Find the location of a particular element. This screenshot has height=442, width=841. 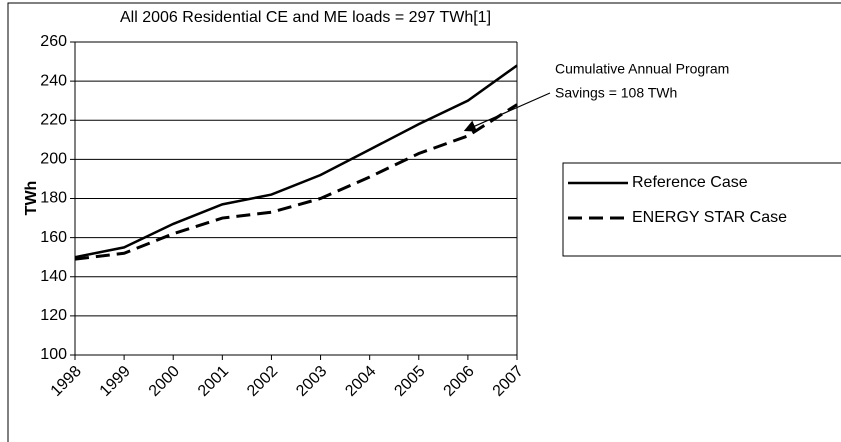

legend-label: ENERGY STAR Case is located at coordinates (709, 217).